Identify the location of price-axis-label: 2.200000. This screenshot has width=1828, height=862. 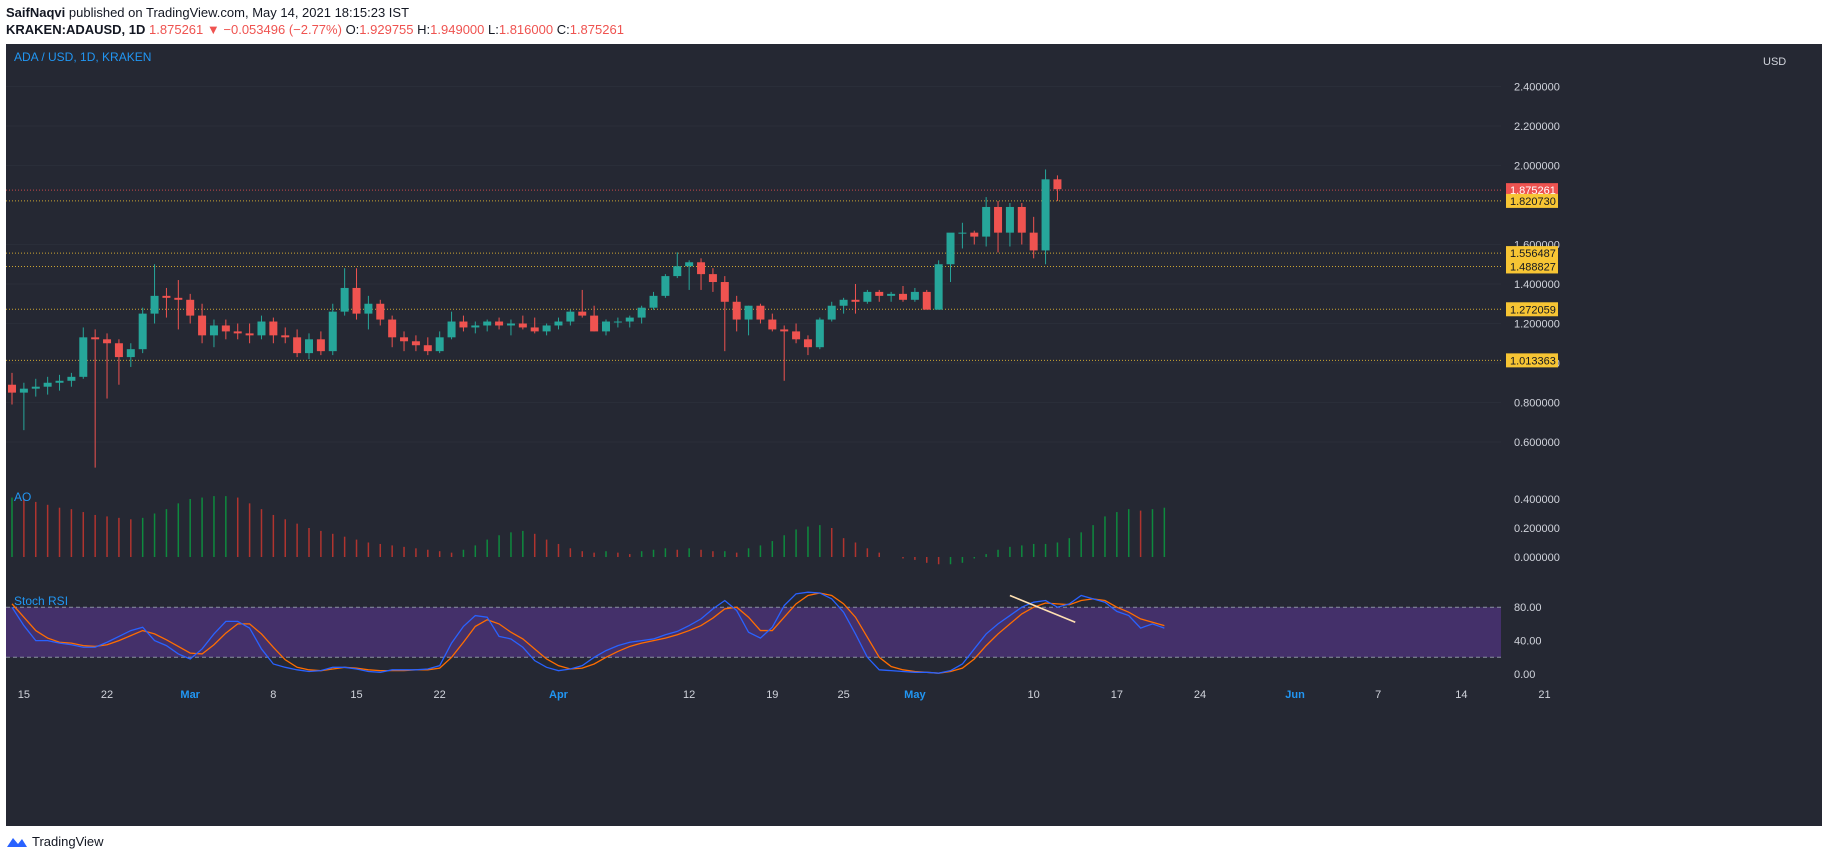
(1537, 127).